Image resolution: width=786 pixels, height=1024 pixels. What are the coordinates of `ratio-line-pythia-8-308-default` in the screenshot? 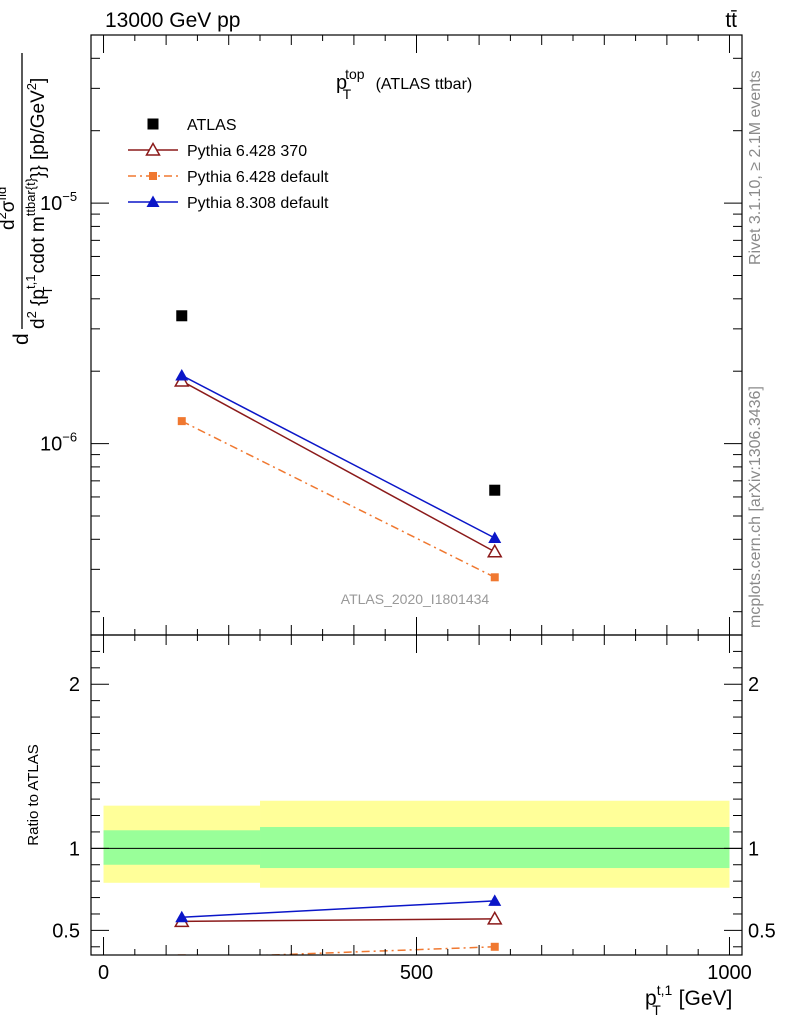 It's located at (338, 909).